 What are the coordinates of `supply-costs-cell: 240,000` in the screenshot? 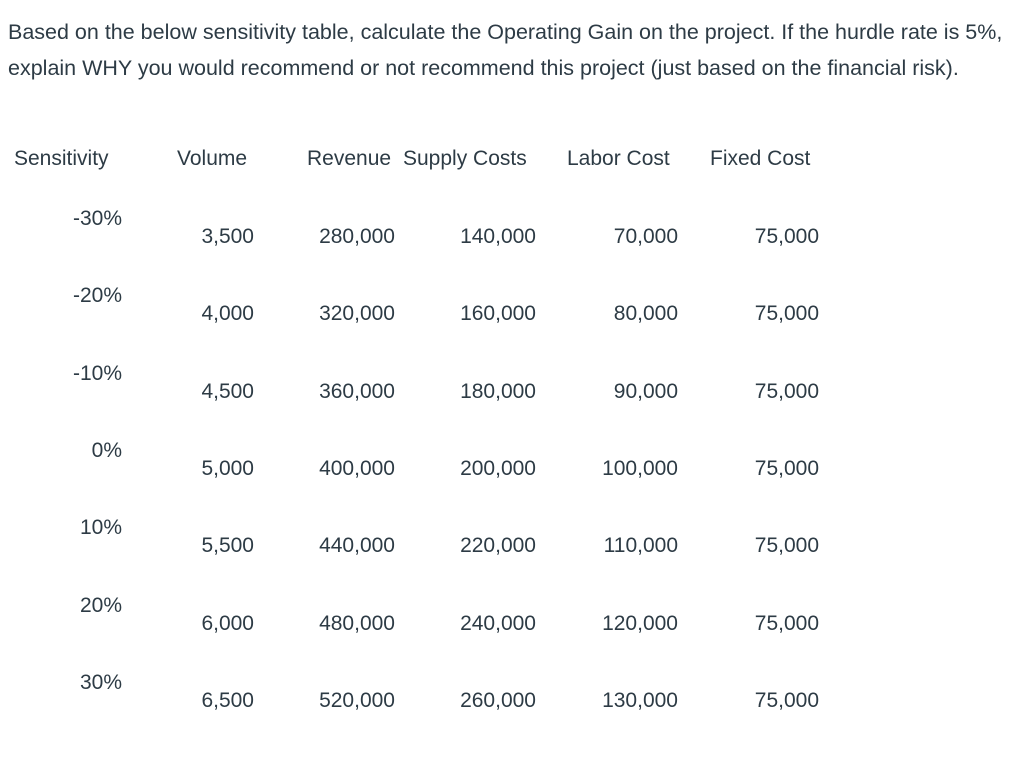 It's located at (498, 623).